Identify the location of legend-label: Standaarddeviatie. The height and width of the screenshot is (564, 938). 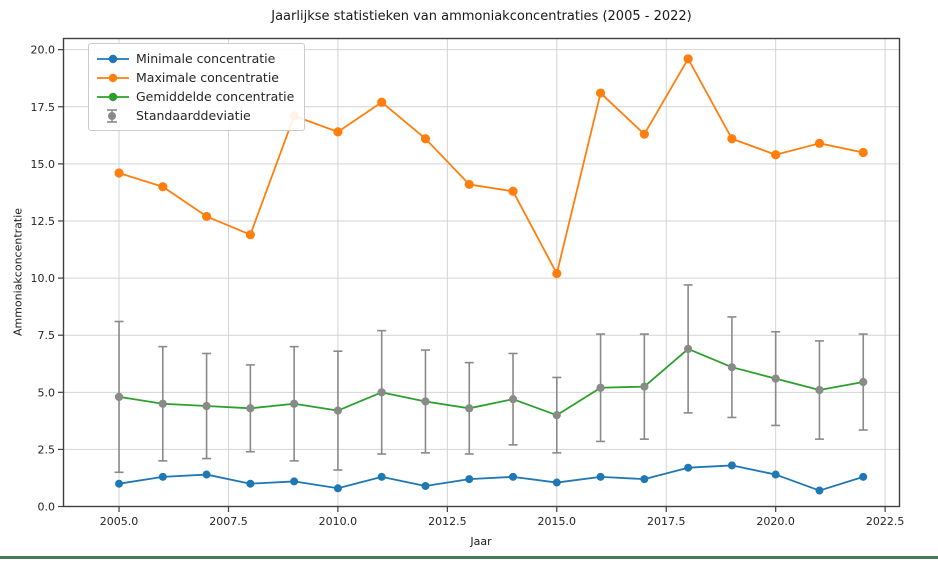
(193, 115).